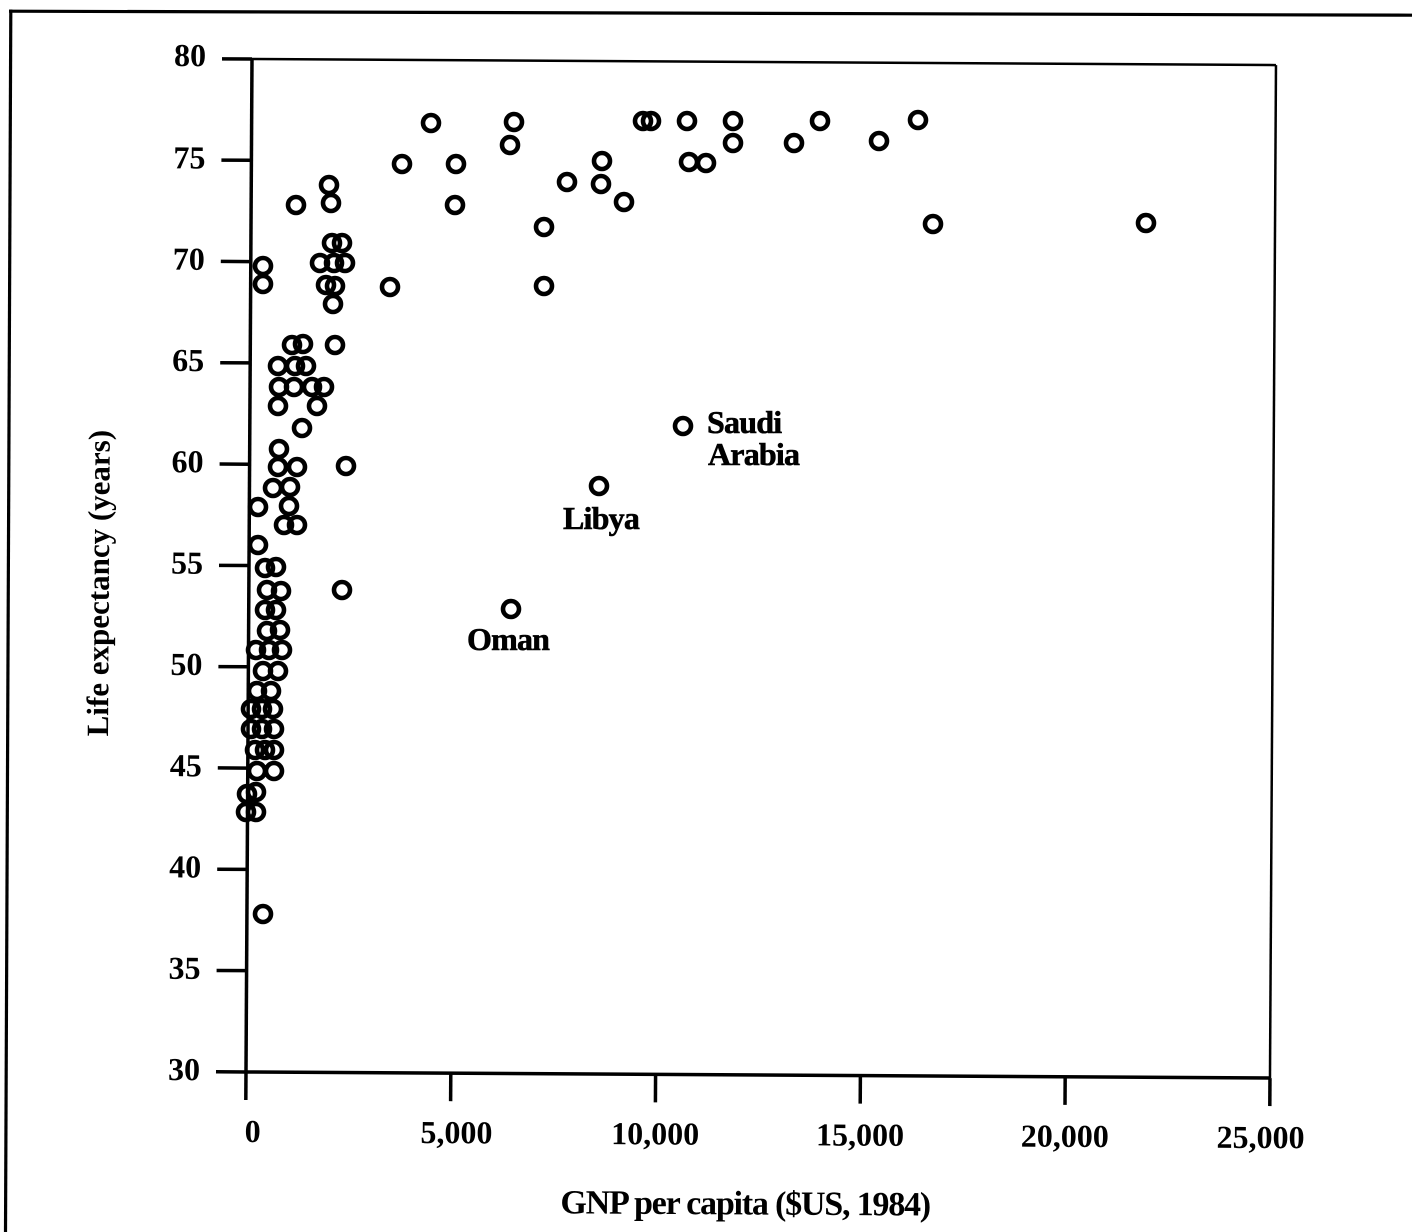  Describe the element at coordinates (253, 1131) in the screenshot. I see `svg-text: 0` at that location.